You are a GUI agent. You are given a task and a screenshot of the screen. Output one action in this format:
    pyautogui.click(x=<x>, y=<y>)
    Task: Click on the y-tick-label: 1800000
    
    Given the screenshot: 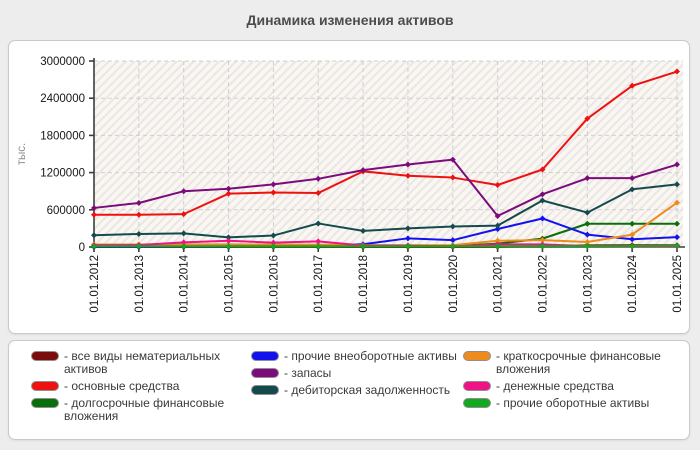 What is the action you would take?
    pyautogui.click(x=62, y=136)
    